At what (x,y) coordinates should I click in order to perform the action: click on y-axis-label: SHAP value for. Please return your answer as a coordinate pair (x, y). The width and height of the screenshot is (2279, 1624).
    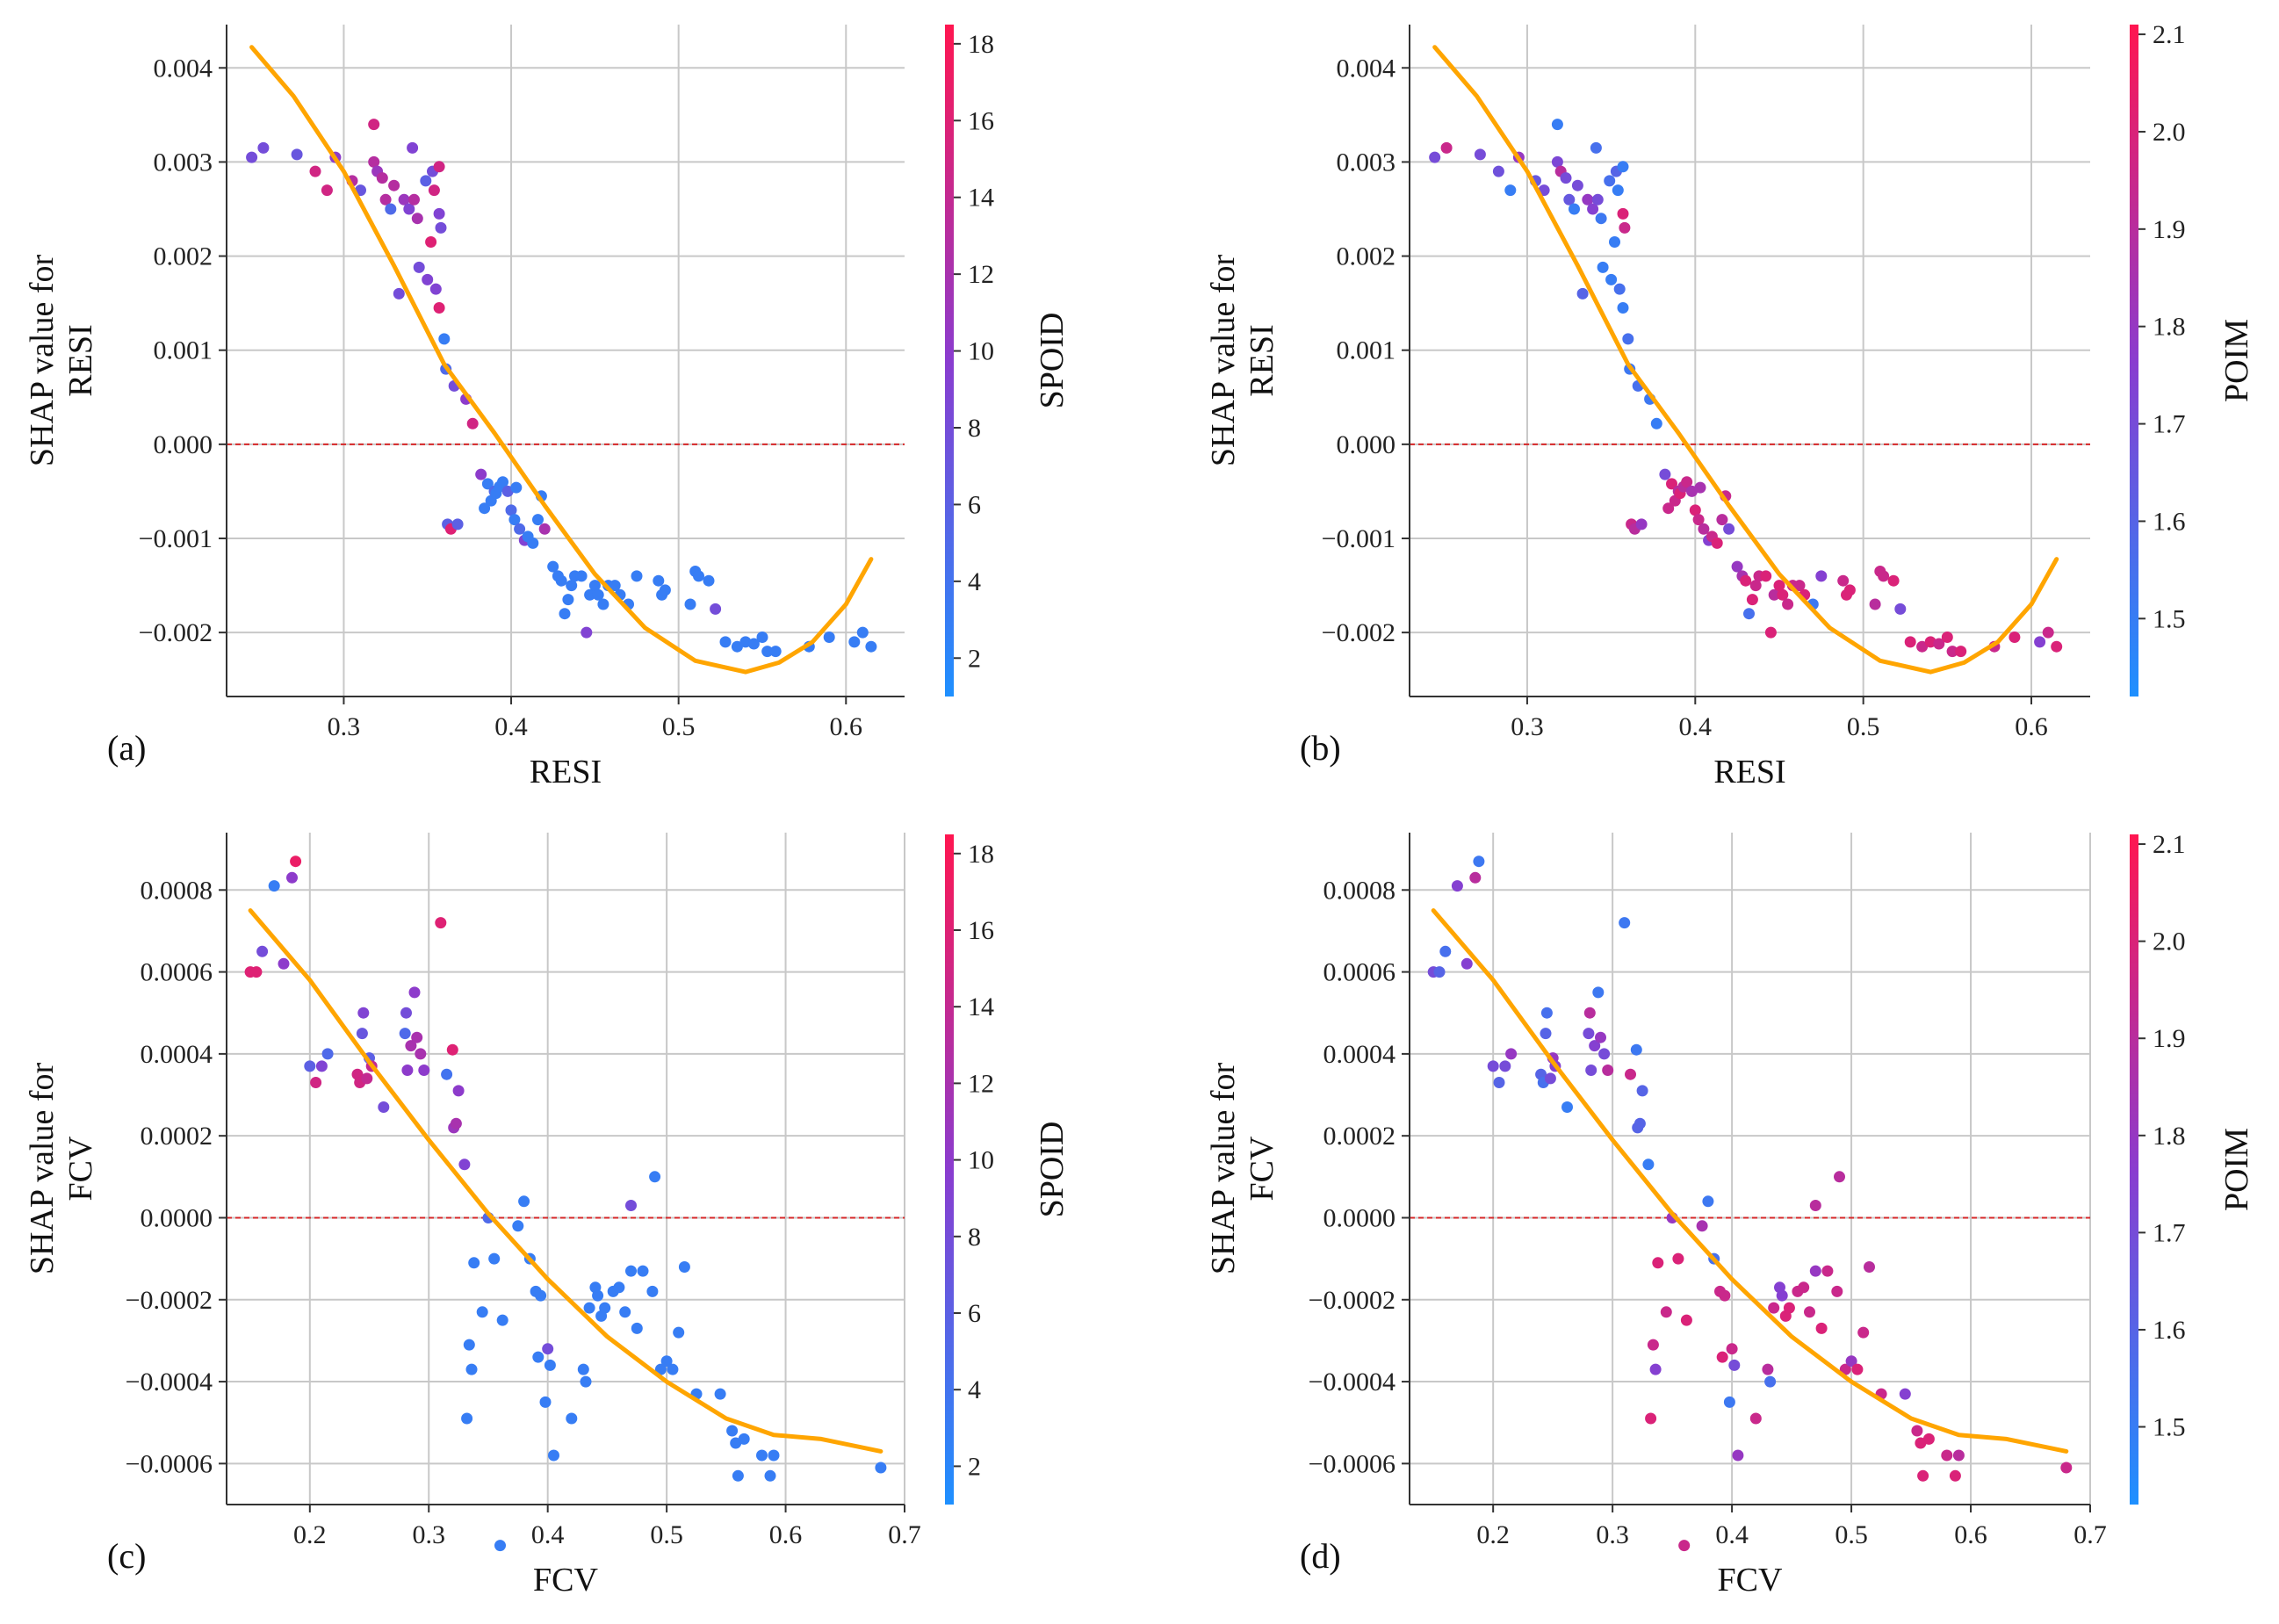
    Looking at the image, I should click on (42, 1168).